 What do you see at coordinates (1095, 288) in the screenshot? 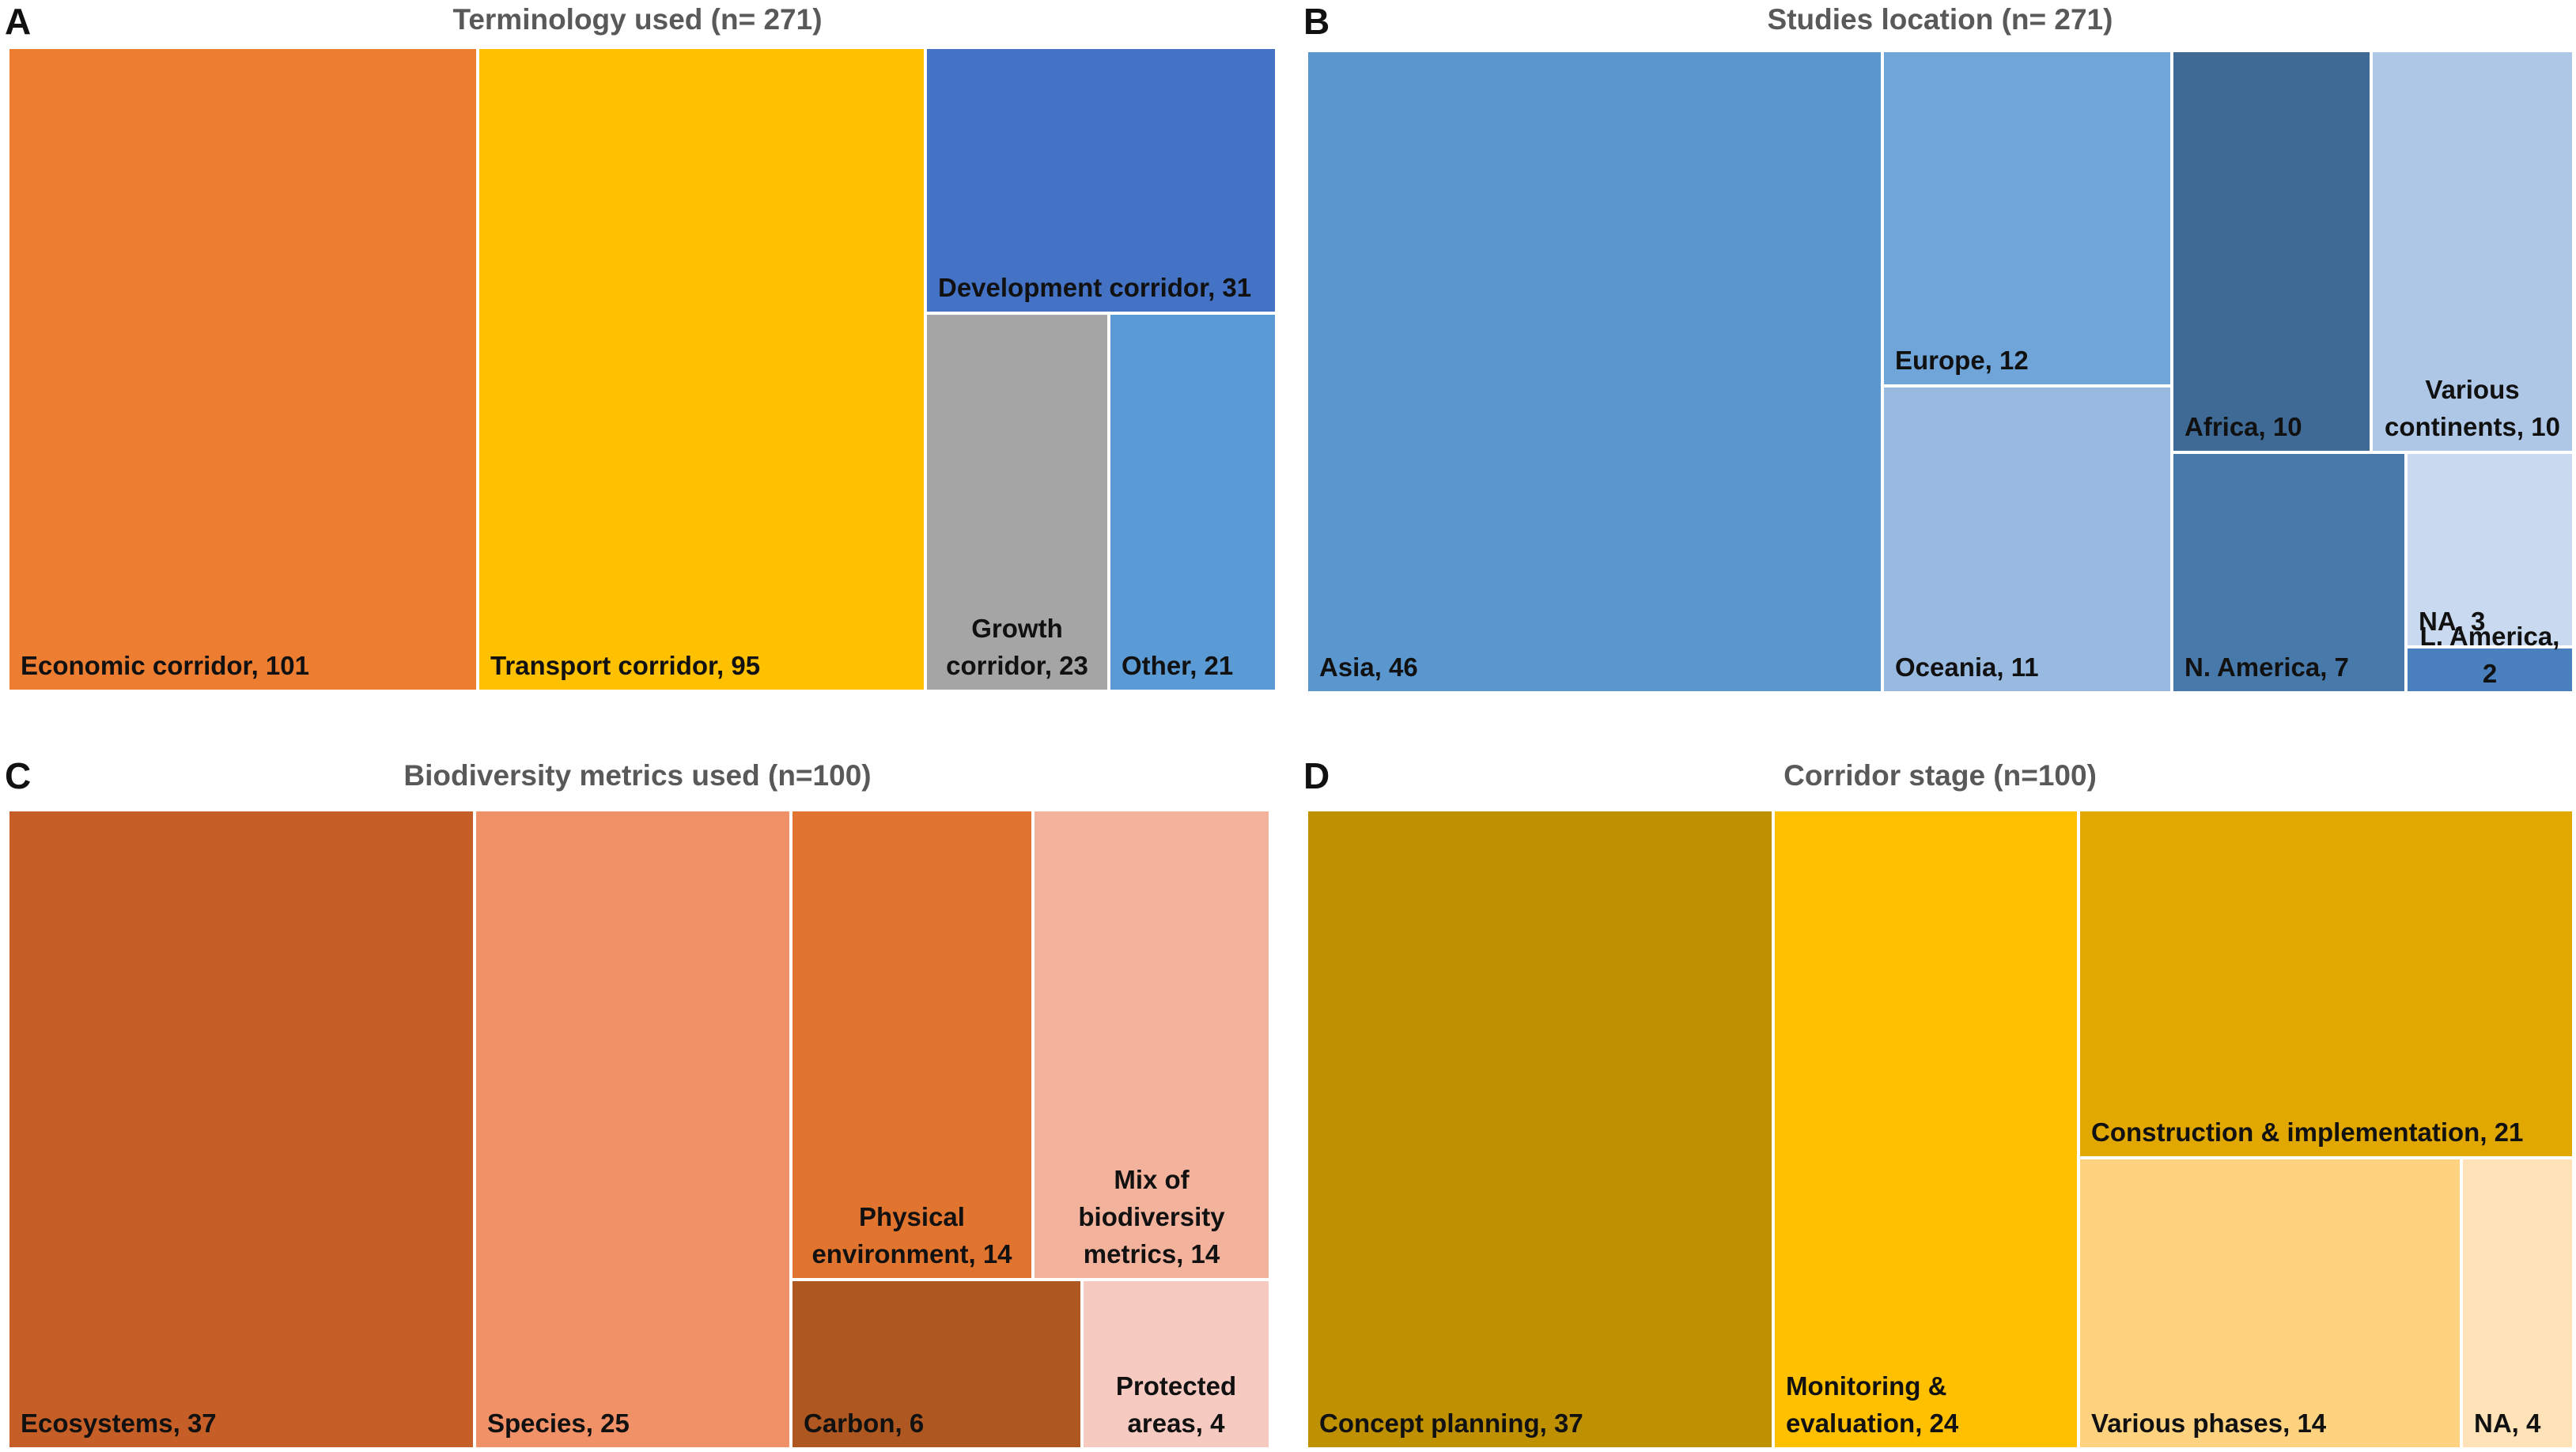
I see `tile-label: Development corridor, 31` at bounding box center [1095, 288].